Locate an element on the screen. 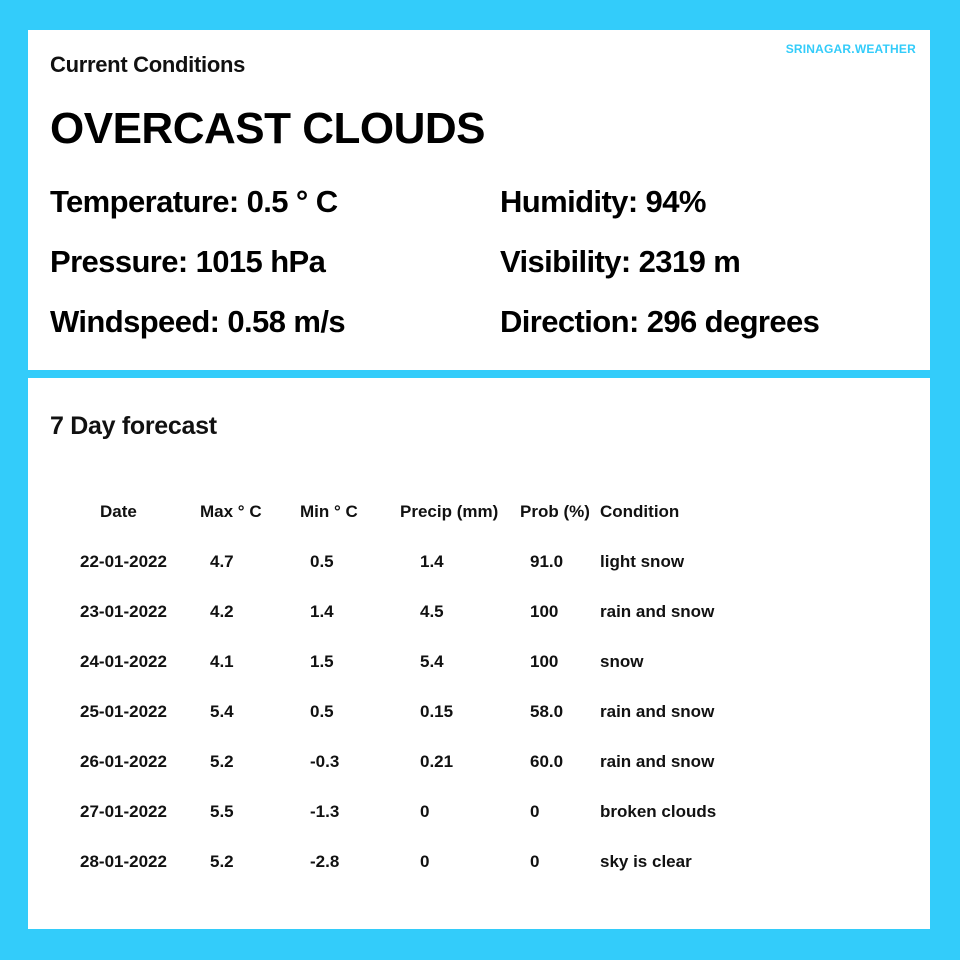 Image resolution: width=960 pixels, height=960 pixels. header-prob: Prob (%) is located at coordinates (555, 511).